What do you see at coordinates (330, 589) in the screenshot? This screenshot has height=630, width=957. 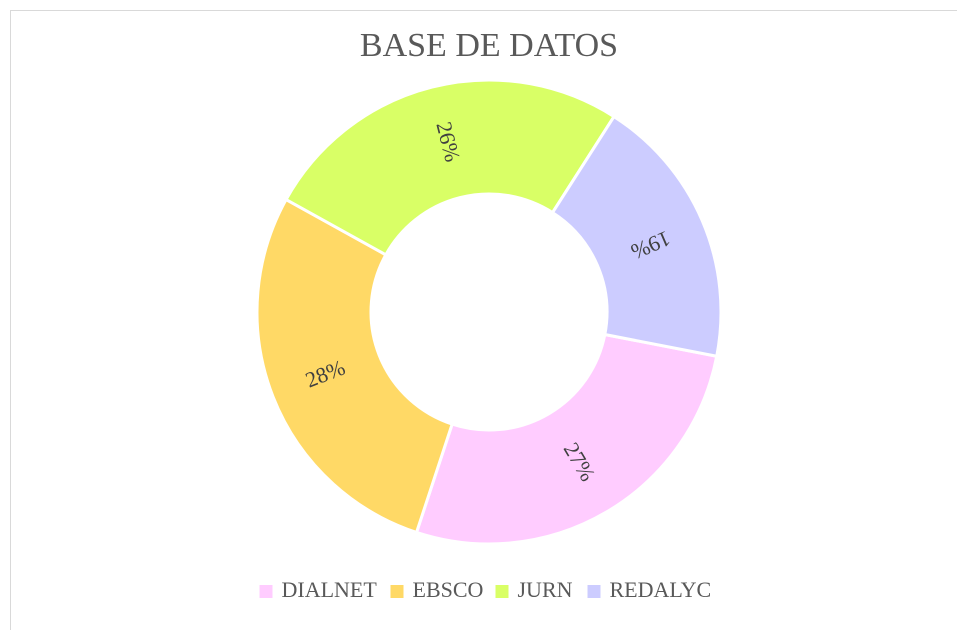 I see `legend-label: DIALNET` at bounding box center [330, 589].